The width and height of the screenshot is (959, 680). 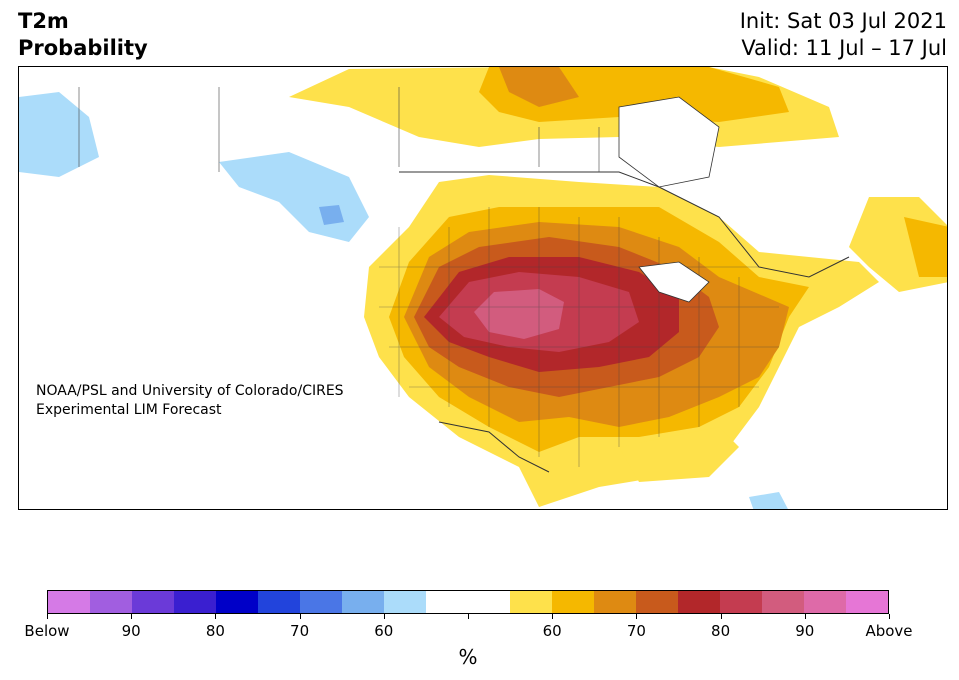 What do you see at coordinates (768, 500) in the screenshot?
I see `caribbean-cold` at bounding box center [768, 500].